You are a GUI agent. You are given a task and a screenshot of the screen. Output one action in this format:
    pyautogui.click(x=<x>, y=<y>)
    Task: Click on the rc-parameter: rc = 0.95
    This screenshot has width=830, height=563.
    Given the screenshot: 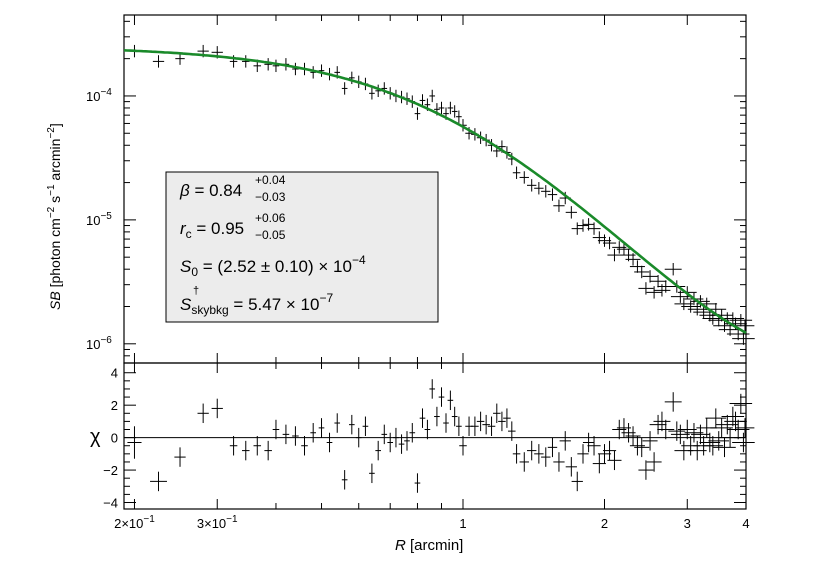 What is the action you would take?
    pyautogui.click(x=212, y=230)
    